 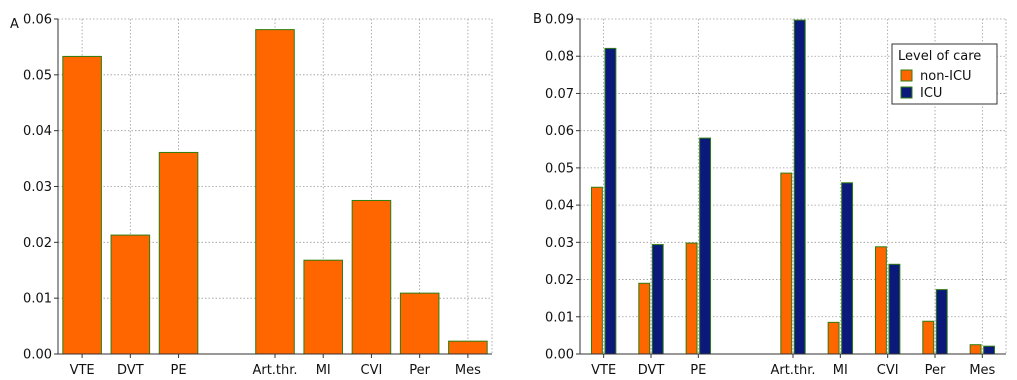 I want to click on bar-non-icu-pe, so click(x=691, y=298).